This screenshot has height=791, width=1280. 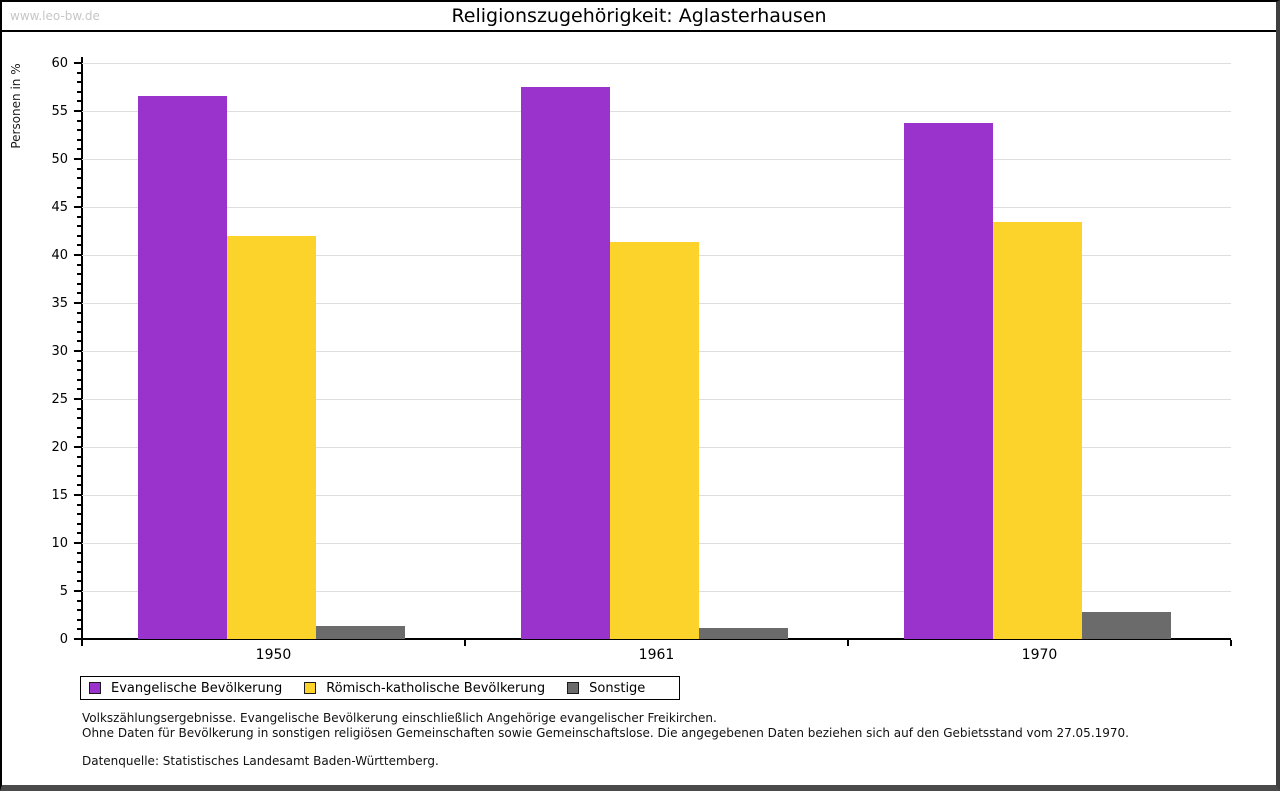 What do you see at coordinates (59, 351) in the screenshot?
I see `y-tick-label: 30` at bounding box center [59, 351].